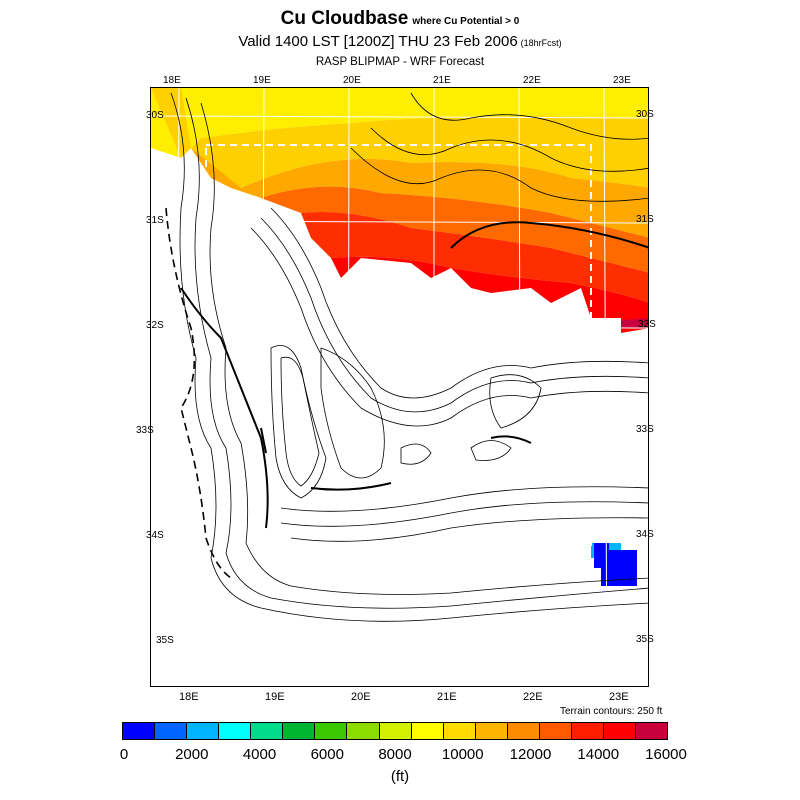 This screenshot has height=800, width=800. I want to click on lon-label-top: 22E, so click(532, 80).